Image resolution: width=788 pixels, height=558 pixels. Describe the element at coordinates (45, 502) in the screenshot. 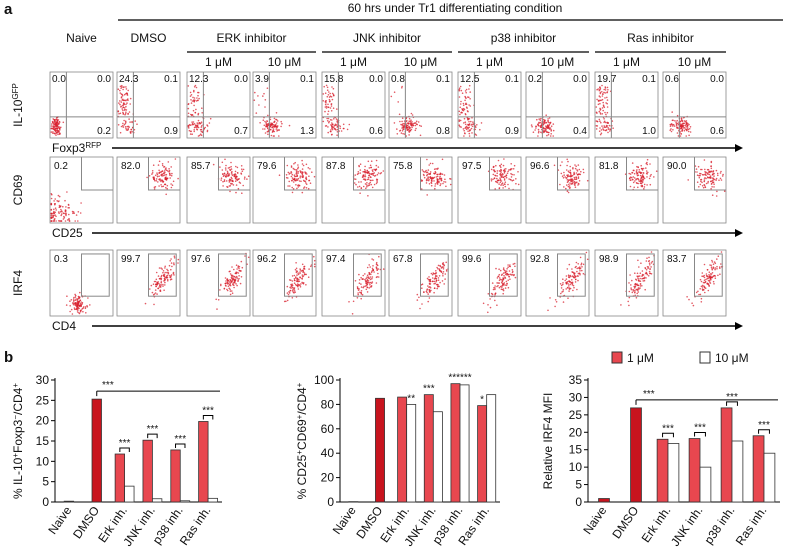

I see `y-tick-label: 0` at that location.